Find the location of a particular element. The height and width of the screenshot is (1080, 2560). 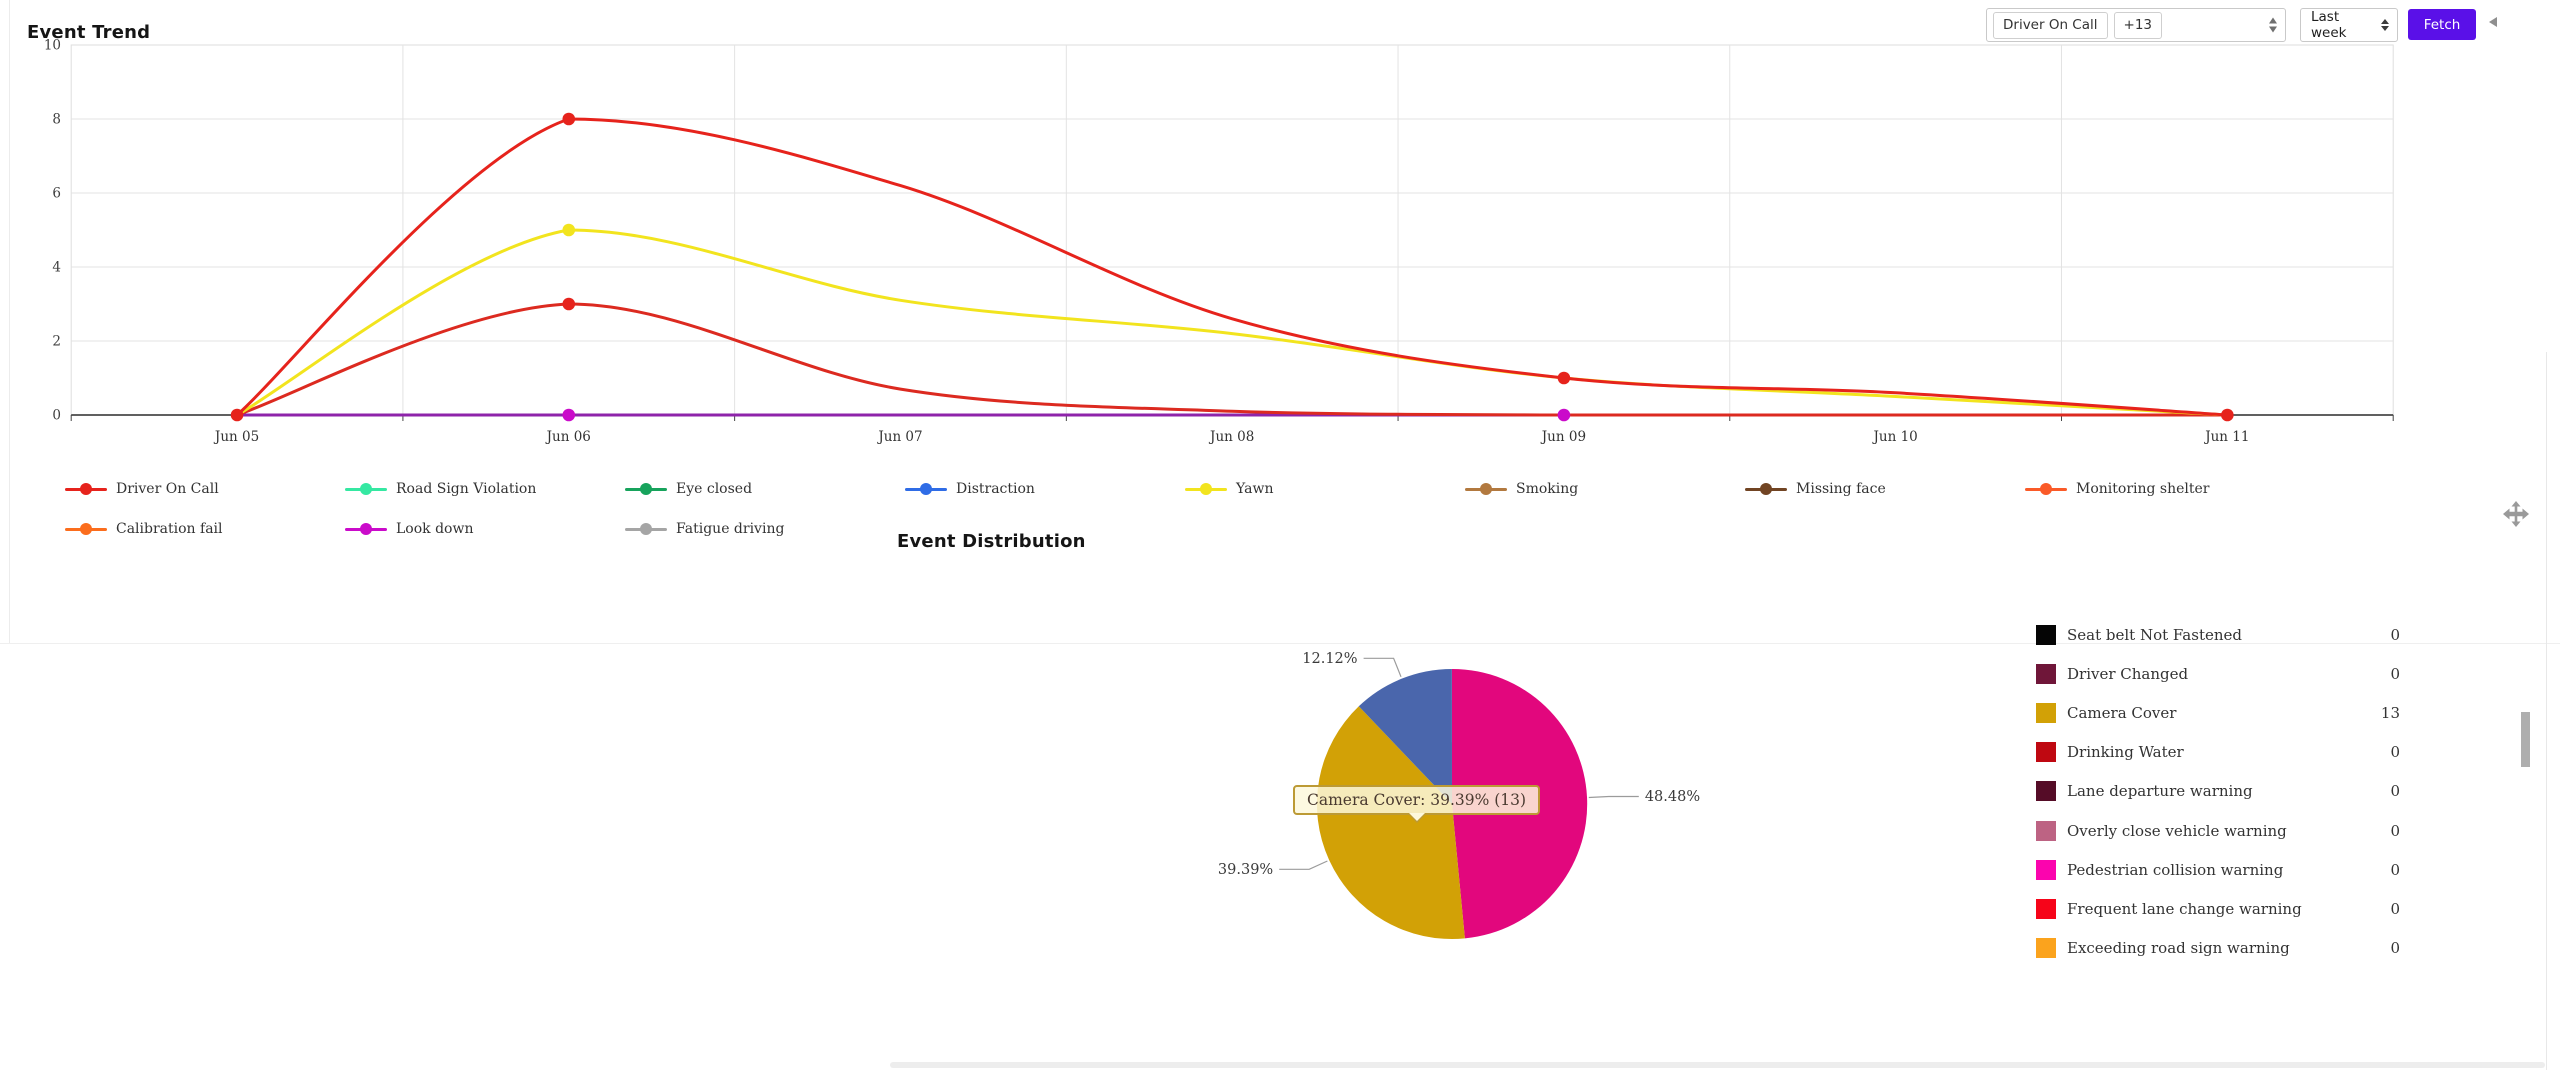

x-axis-label: Jun 10 is located at coordinates (1894, 437).